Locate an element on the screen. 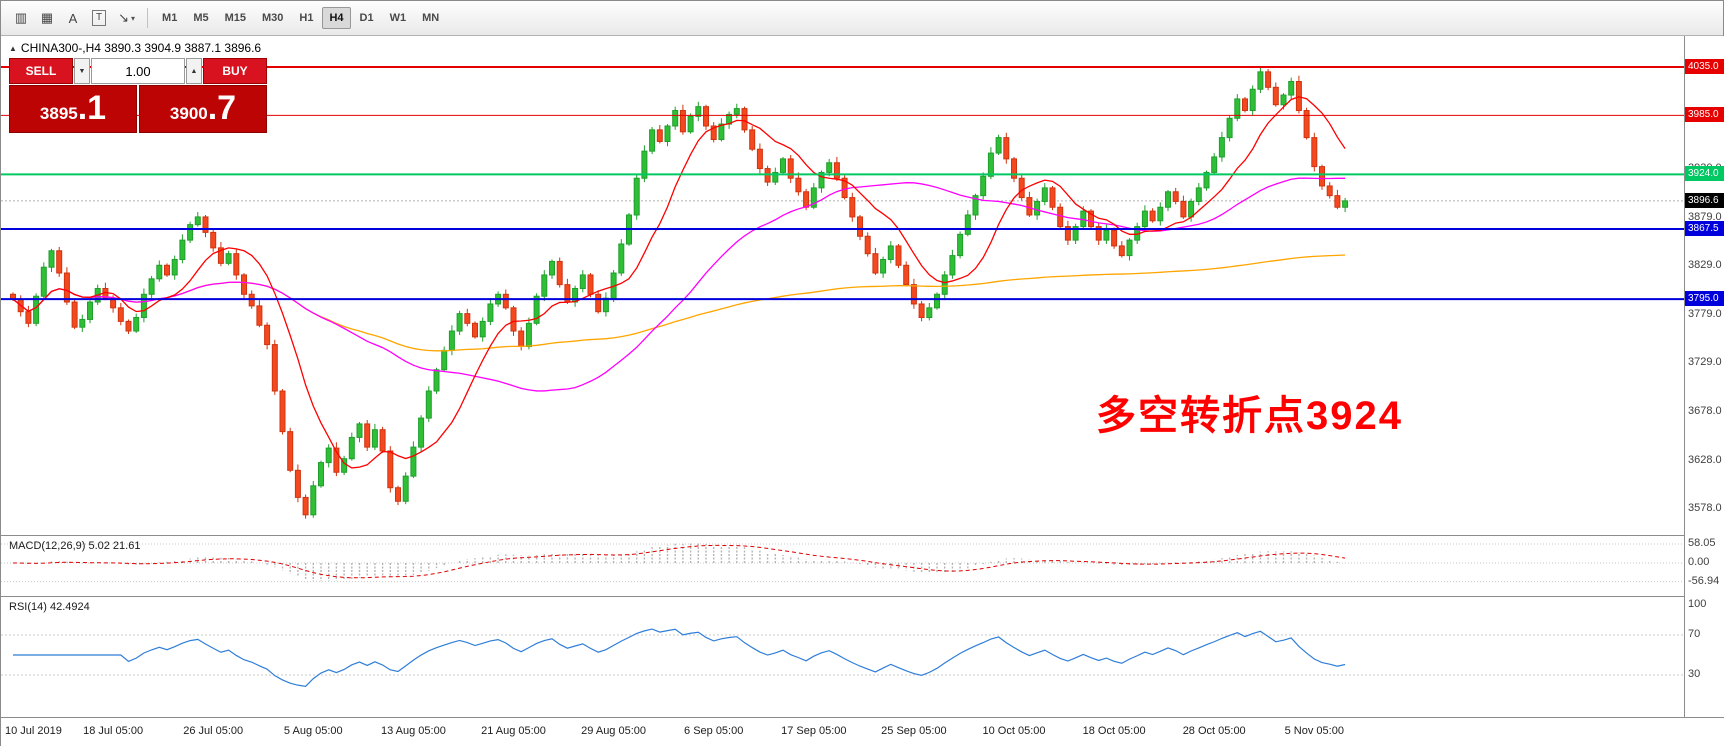 This screenshot has height=746, width=1724. chart-annotation-text: 多空转折点3924 is located at coordinates (1249, 416).